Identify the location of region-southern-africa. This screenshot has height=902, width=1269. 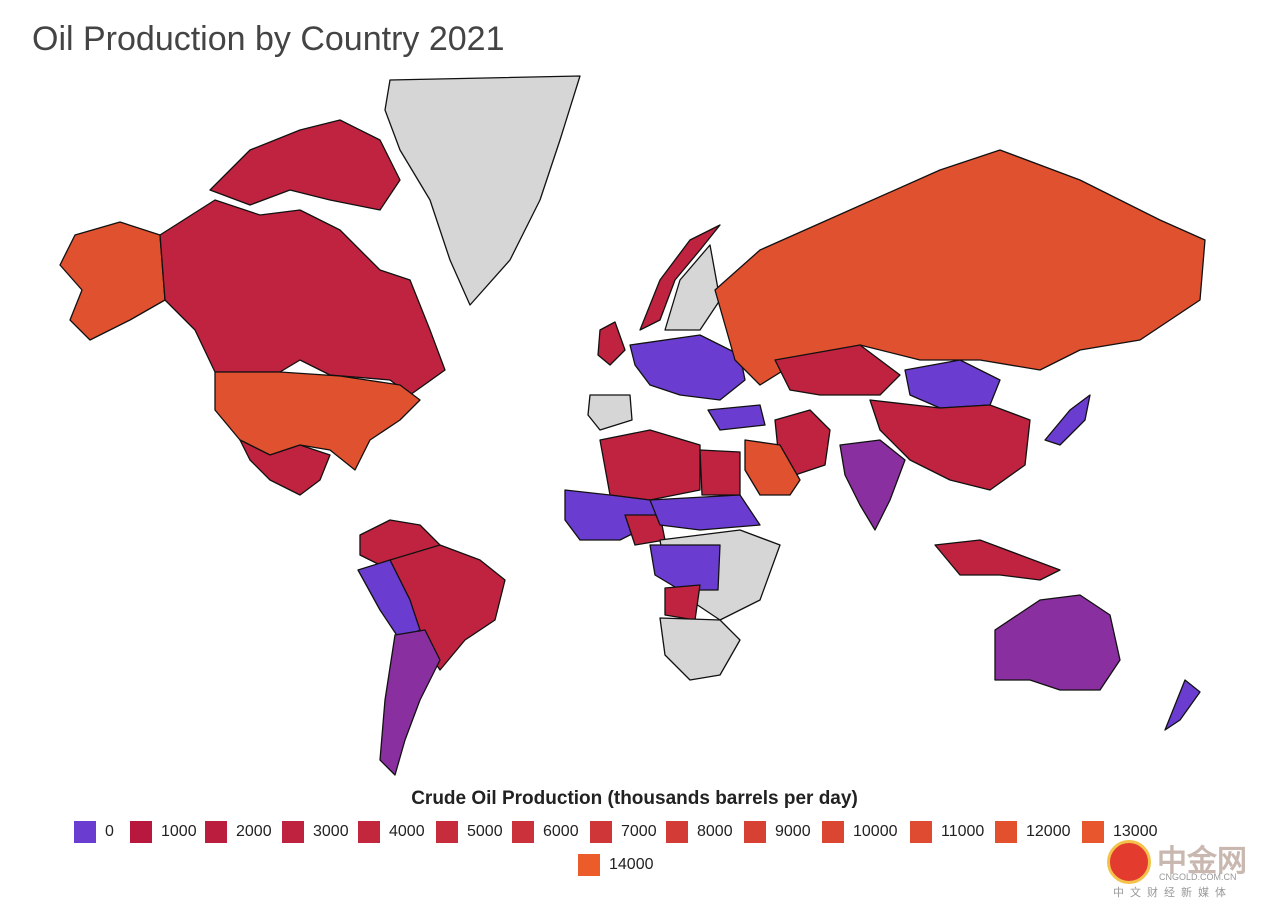
(700, 649).